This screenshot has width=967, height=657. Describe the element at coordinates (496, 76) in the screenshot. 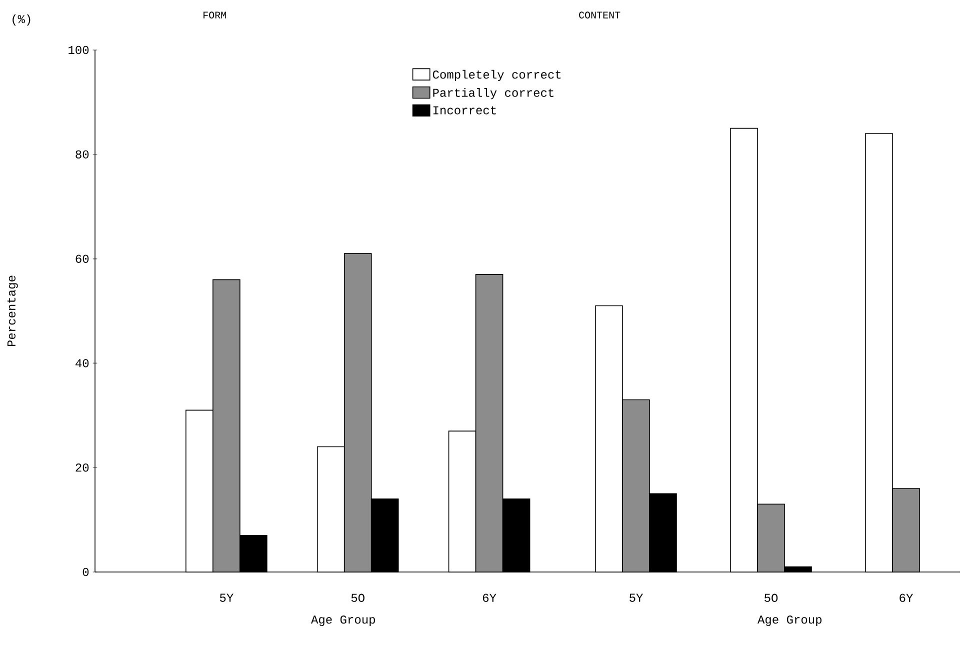

I see `legend-label: Completely correct` at that location.